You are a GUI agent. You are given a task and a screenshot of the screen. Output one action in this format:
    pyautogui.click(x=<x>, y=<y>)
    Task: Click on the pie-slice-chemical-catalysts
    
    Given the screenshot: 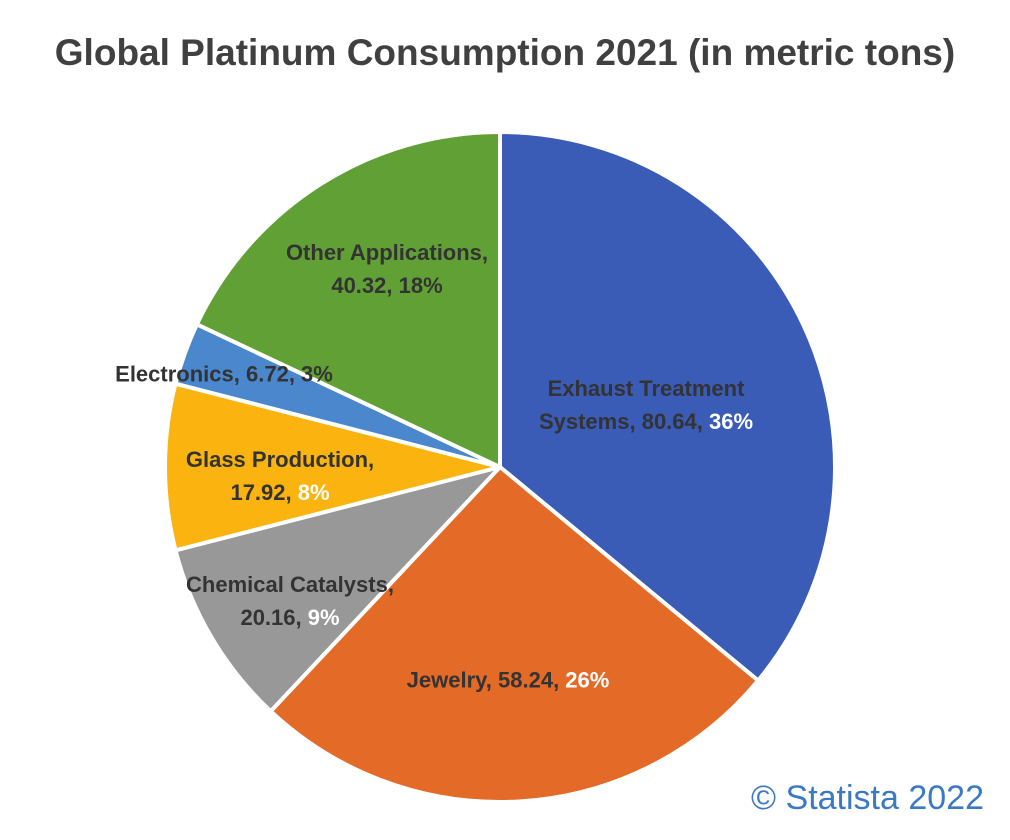 What is the action you would take?
    pyautogui.click(x=337, y=589)
    